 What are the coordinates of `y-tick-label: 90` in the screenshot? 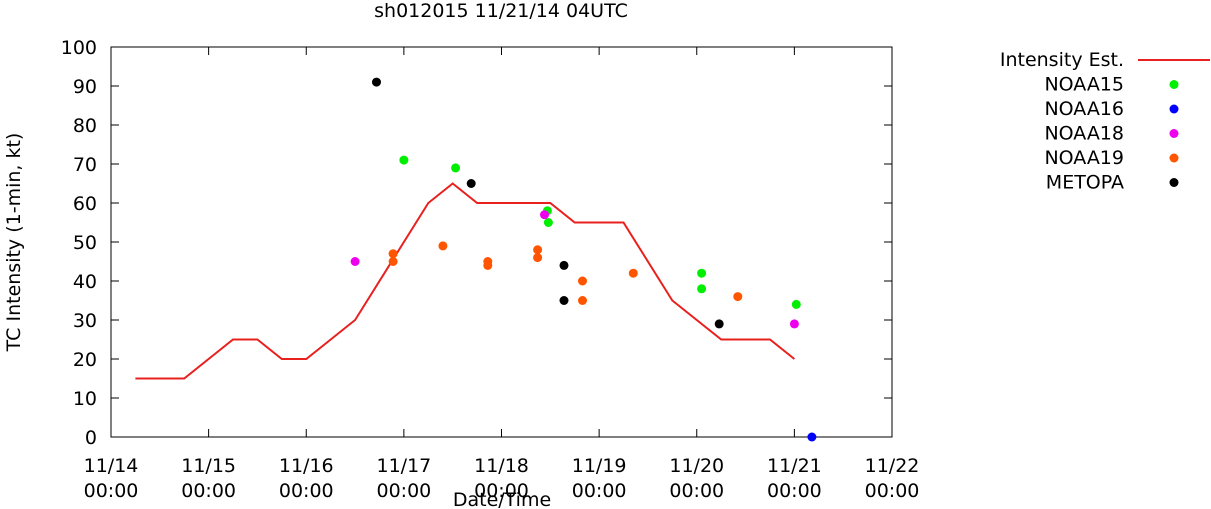 It's located at (85, 87).